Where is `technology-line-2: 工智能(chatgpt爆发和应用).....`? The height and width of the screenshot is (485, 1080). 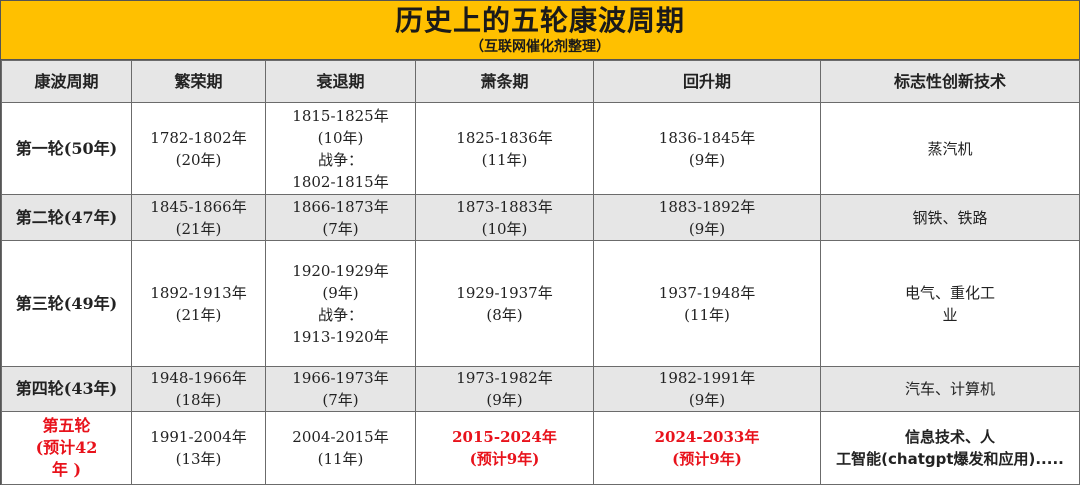 technology-line-2: 工智能(chatgpt爆发和应用)..... is located at coordinates (950, 459).